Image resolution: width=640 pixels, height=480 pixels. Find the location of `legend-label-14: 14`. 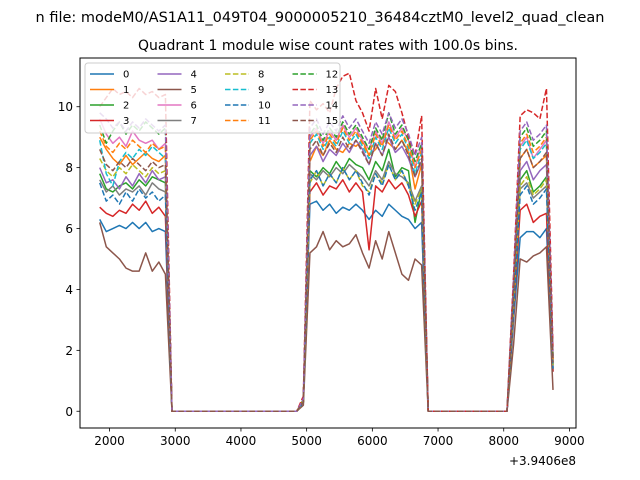

legend-label-14: 14 is located at coordinates (332, 106).